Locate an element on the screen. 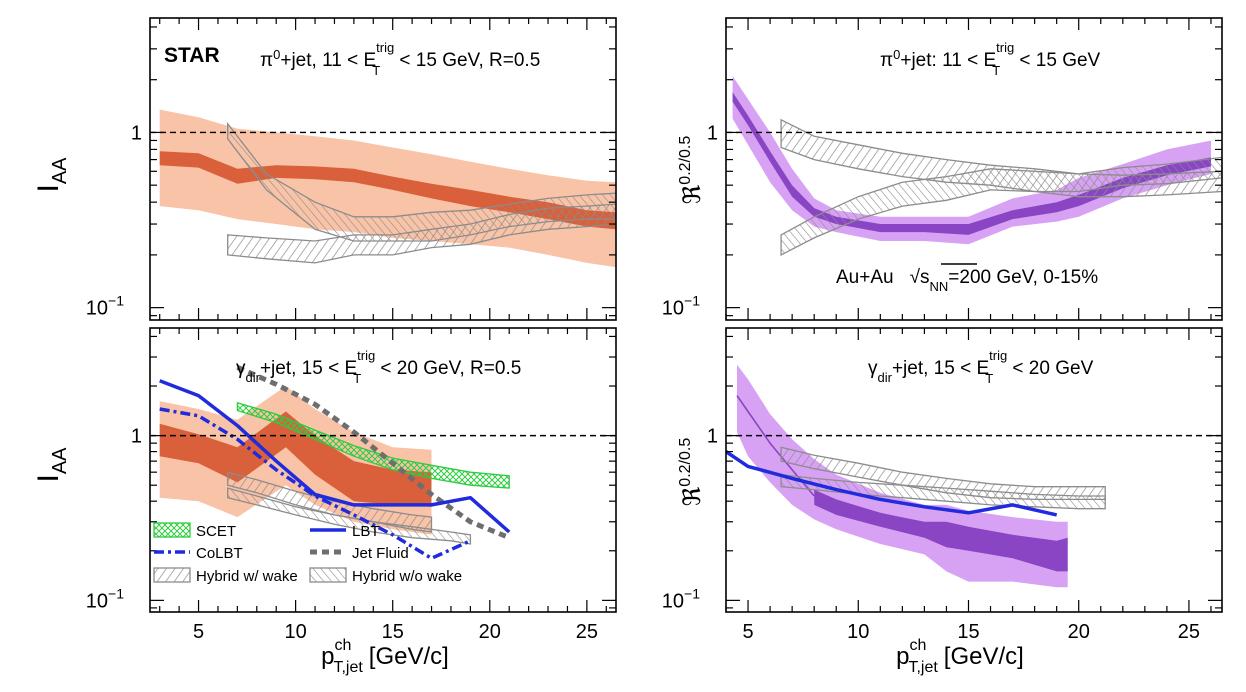 This screenshot has height=692, width=1246. experiment-label: STAR is located at coordinates (192, 55).